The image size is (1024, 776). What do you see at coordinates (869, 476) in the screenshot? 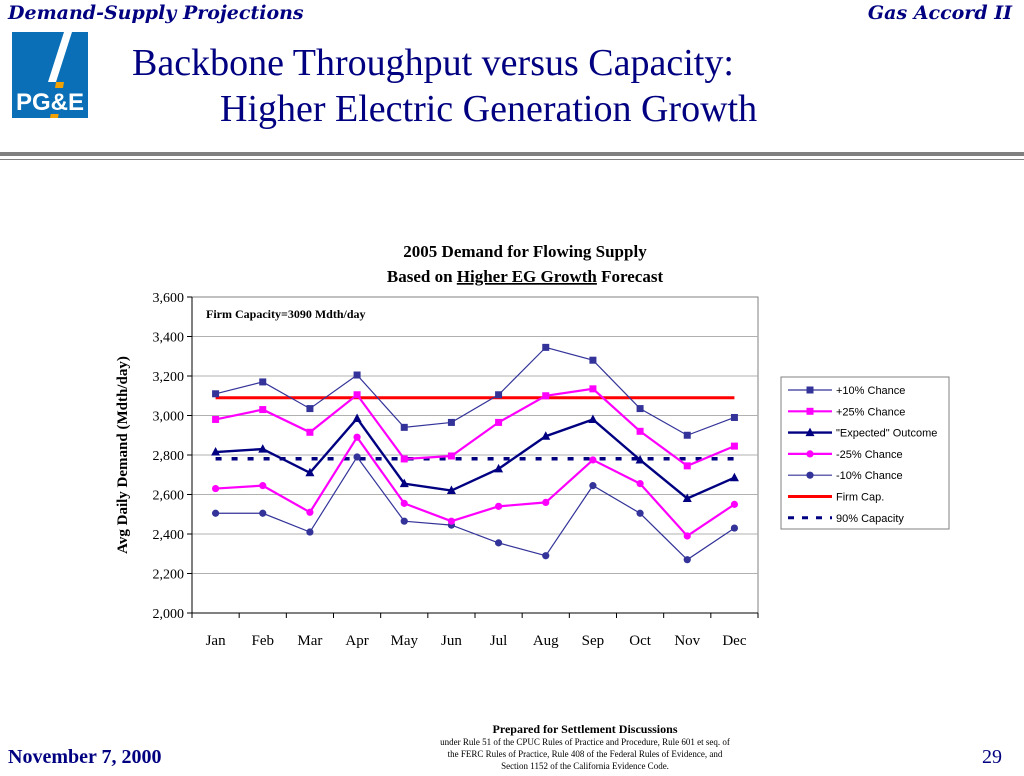
I see `legend-item-4-label: -10% Chance` at bounding box center [869, 476].